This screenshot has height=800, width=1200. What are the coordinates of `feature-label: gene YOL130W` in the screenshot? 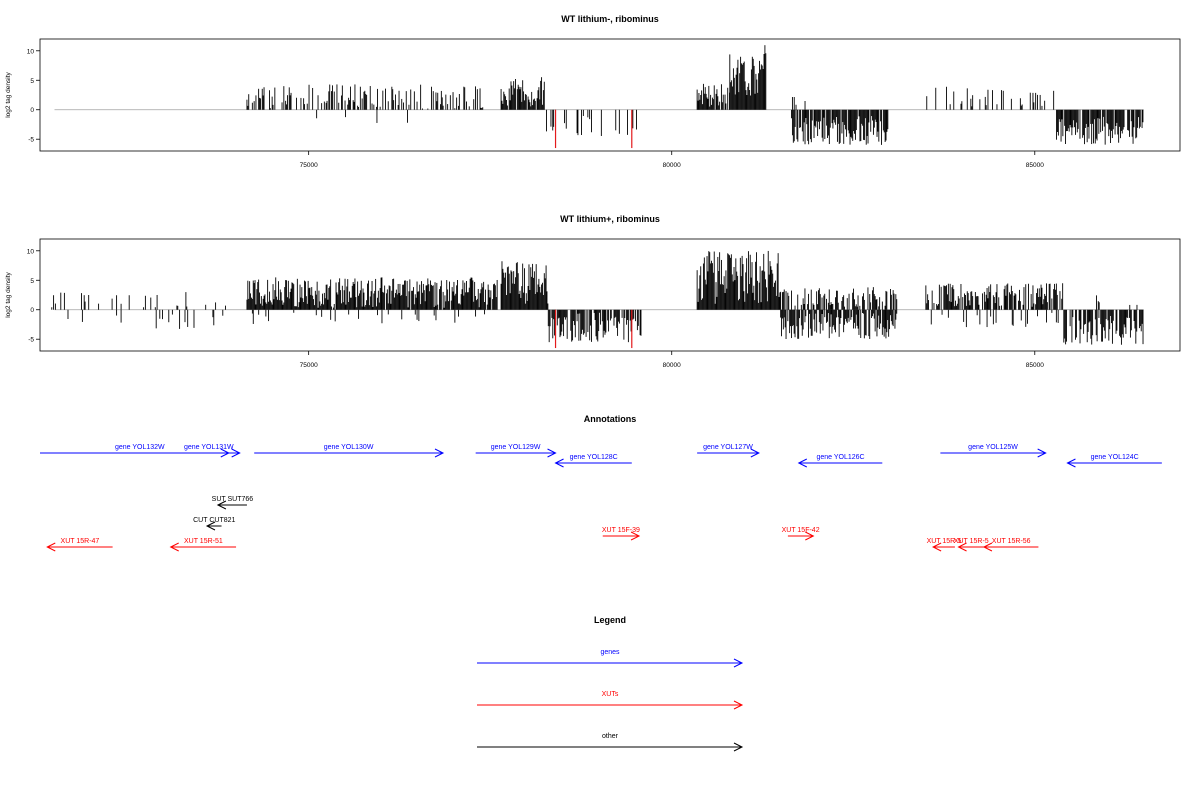 It's located at (349, 447).